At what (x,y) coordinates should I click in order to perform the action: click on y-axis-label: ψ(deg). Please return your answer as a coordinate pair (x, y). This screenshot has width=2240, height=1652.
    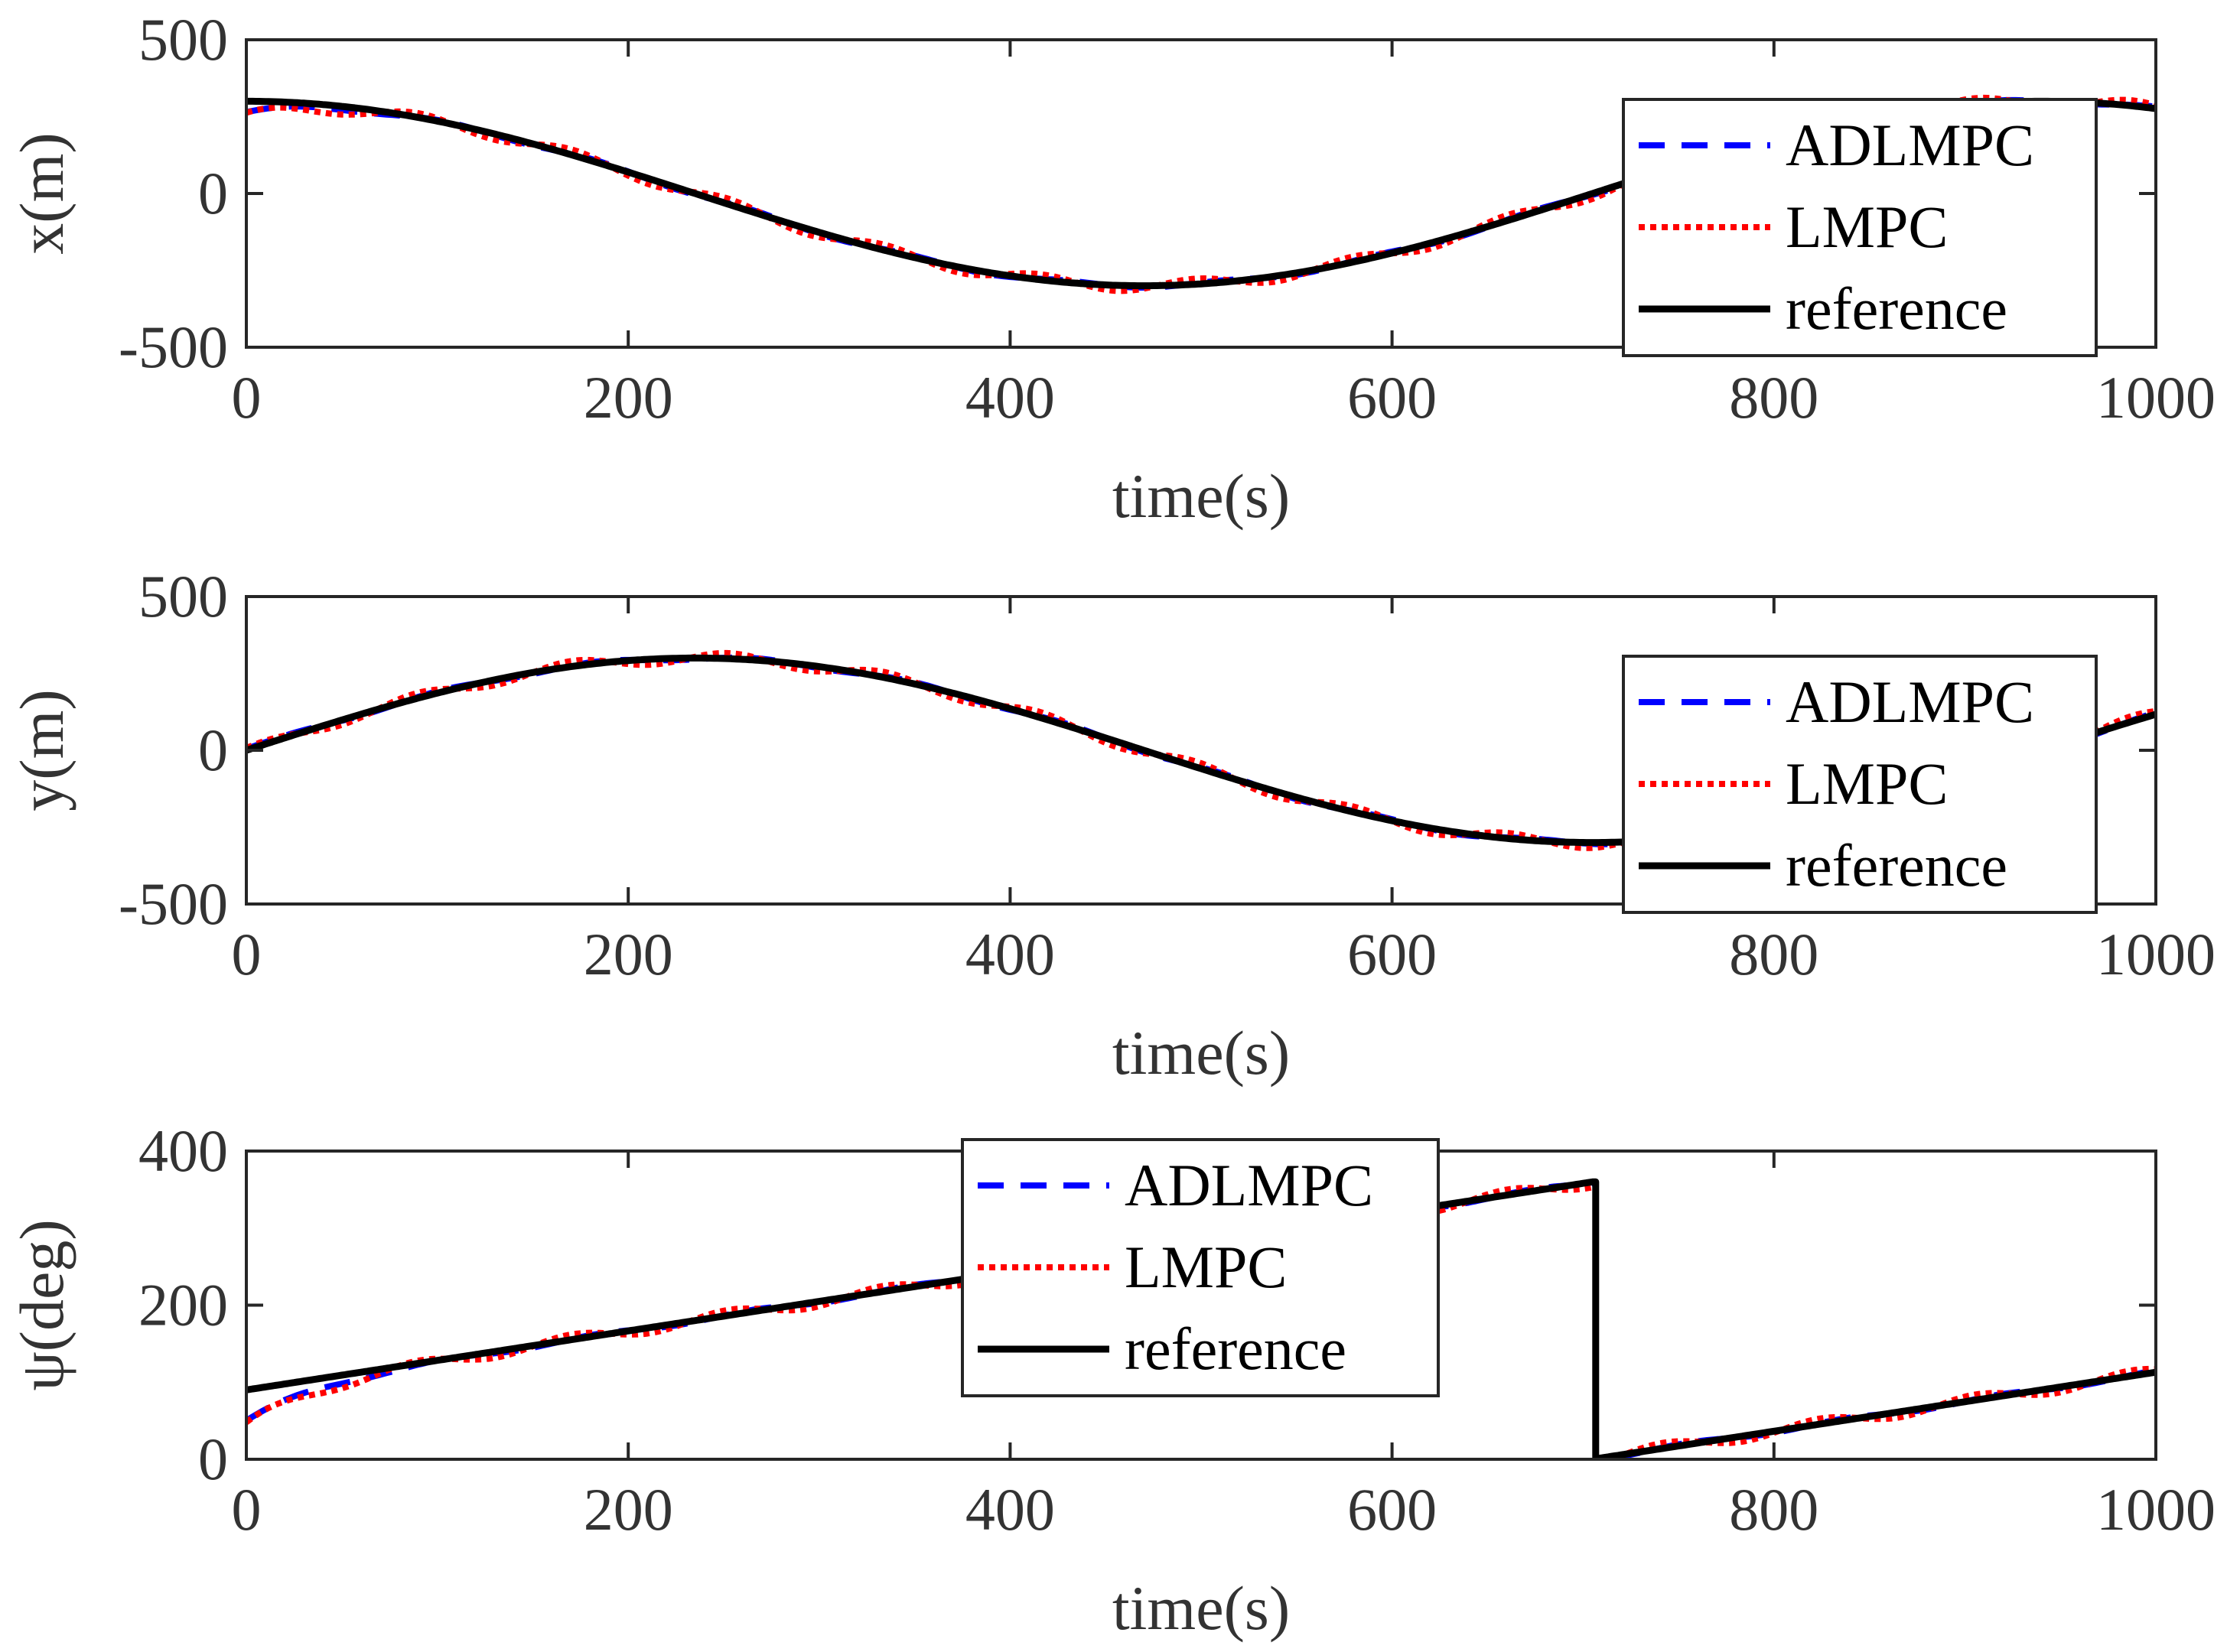
    Looking at the image, I should click on (42, 1305).